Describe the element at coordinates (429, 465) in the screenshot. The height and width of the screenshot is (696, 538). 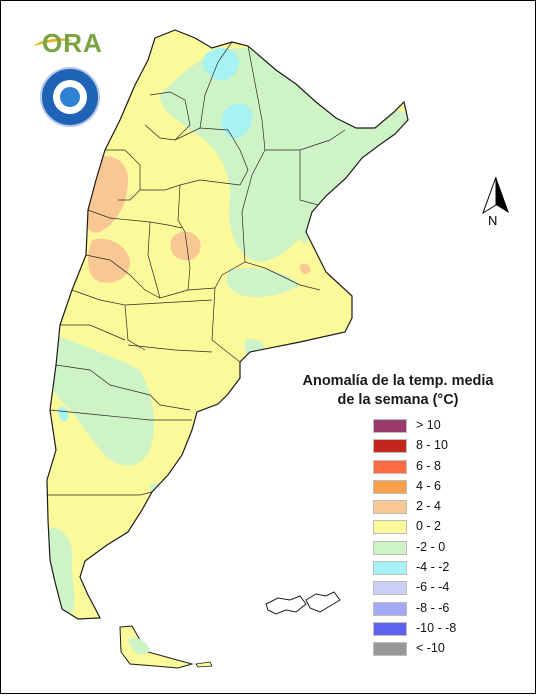
I see `legend-label: 6 - 8` at that location.